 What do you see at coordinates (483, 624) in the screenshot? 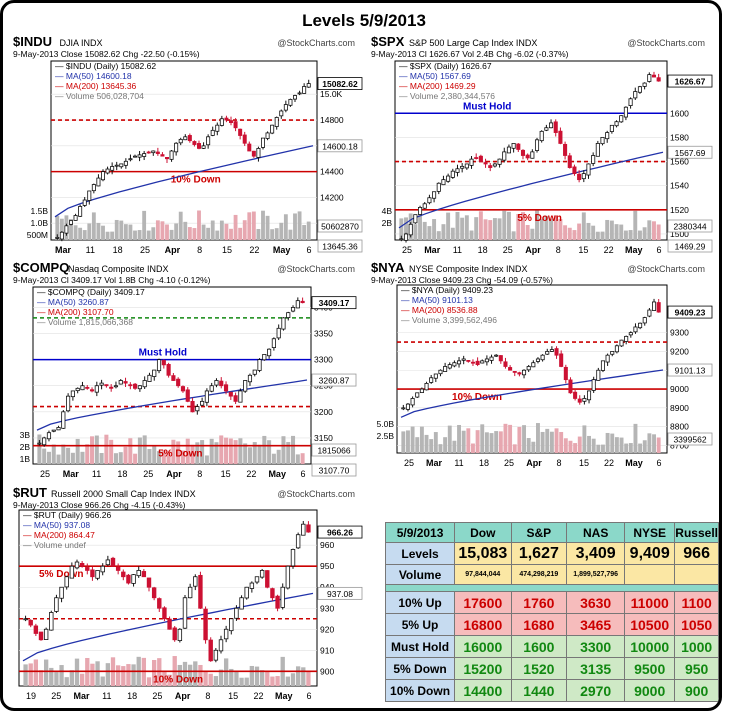
I see `table-cell: 16800` at bounding box center [483, 624].